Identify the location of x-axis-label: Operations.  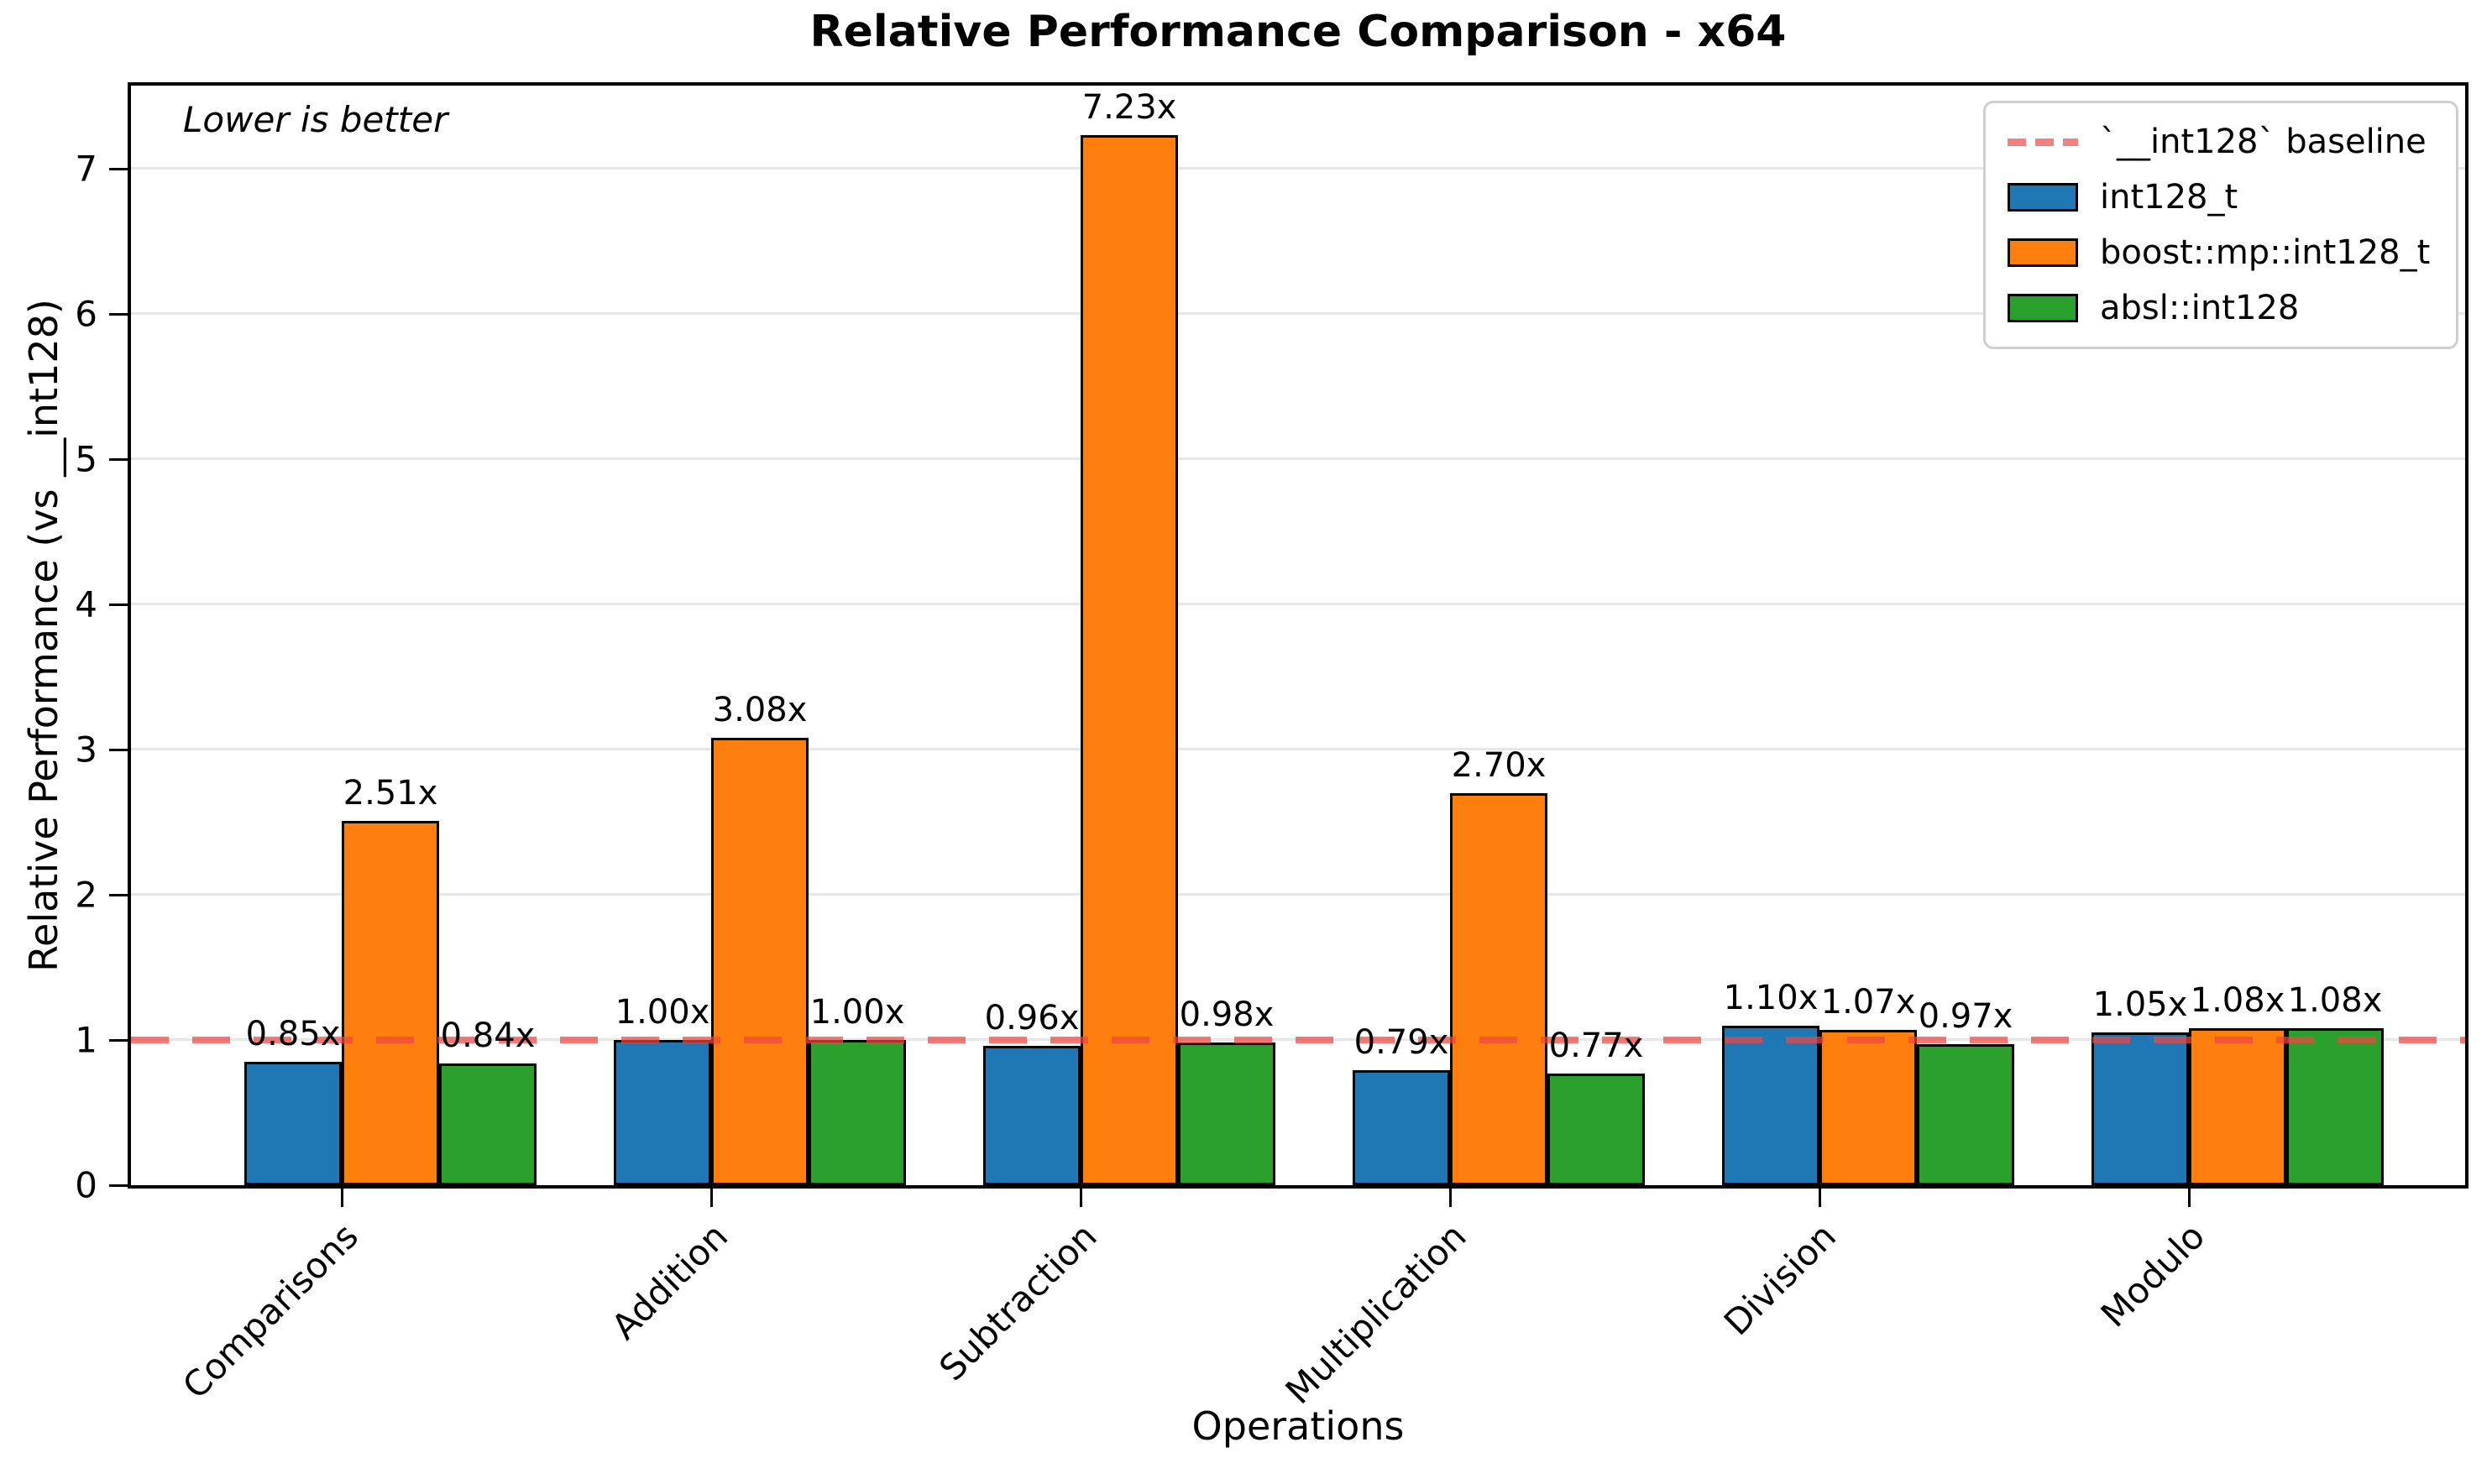
(1298, 1426).